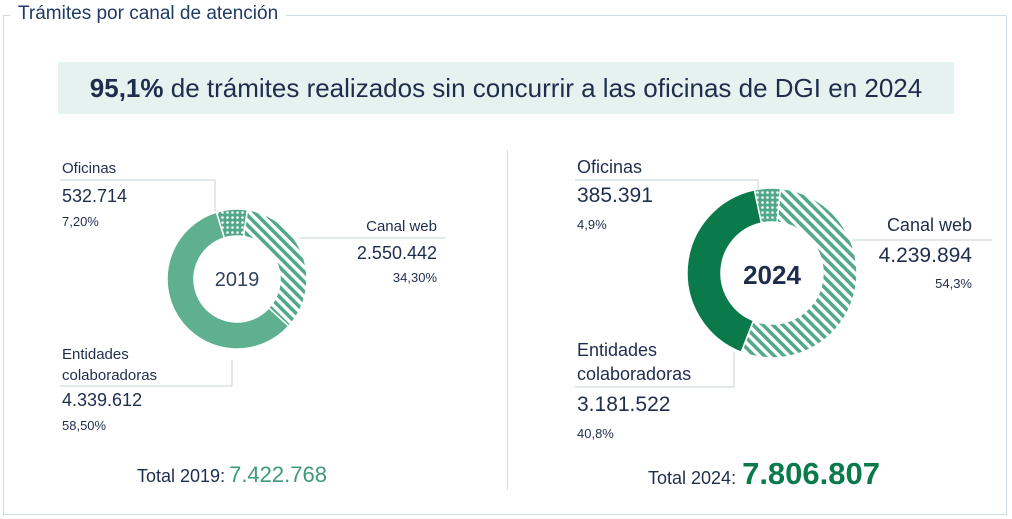  Describe the element at coordinates (95, 196) in the screenshot. I see `label-2019-oficinas-value: 532.714` at that location.